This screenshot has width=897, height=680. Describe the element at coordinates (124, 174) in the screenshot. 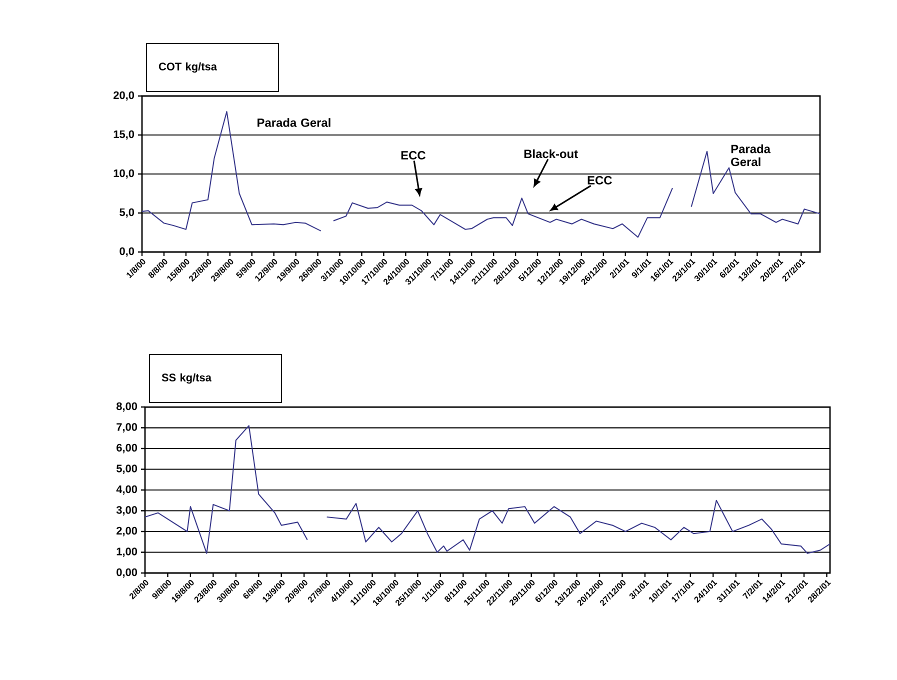

I see `y-tick-label: 10,0` at that location.